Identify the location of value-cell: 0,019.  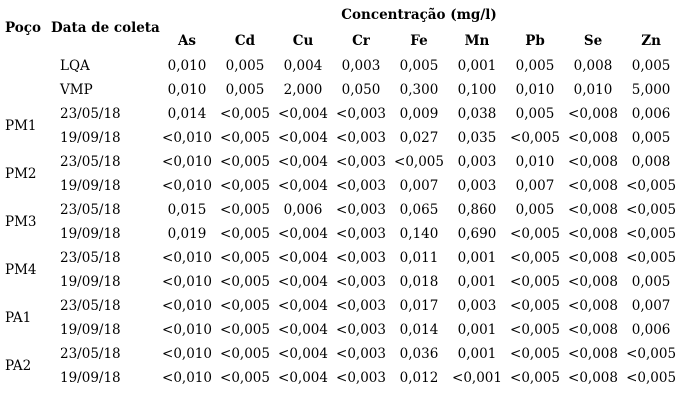
(187, 234).